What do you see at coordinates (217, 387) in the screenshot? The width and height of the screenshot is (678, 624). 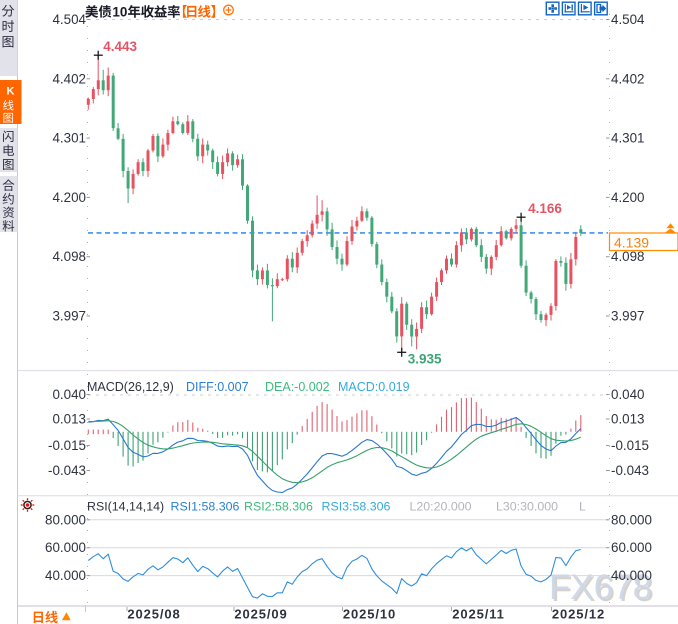 I see `svg-text: DIFF:0.007` at bounding box center [217, 387].